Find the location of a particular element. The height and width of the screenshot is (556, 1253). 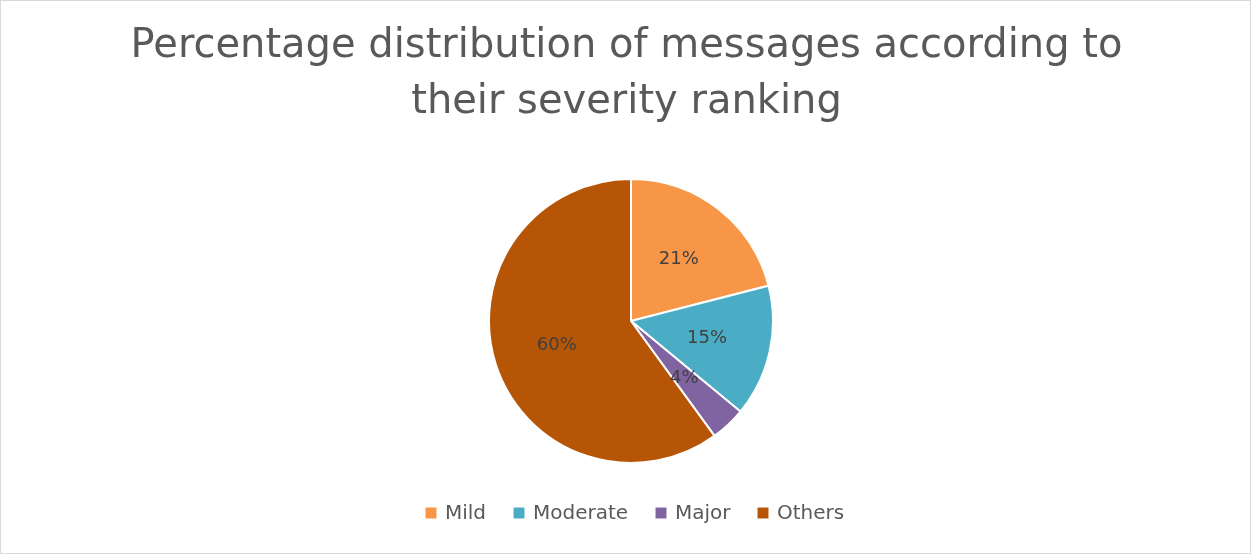

data-label: 60% is located at coordinates (556, 344).